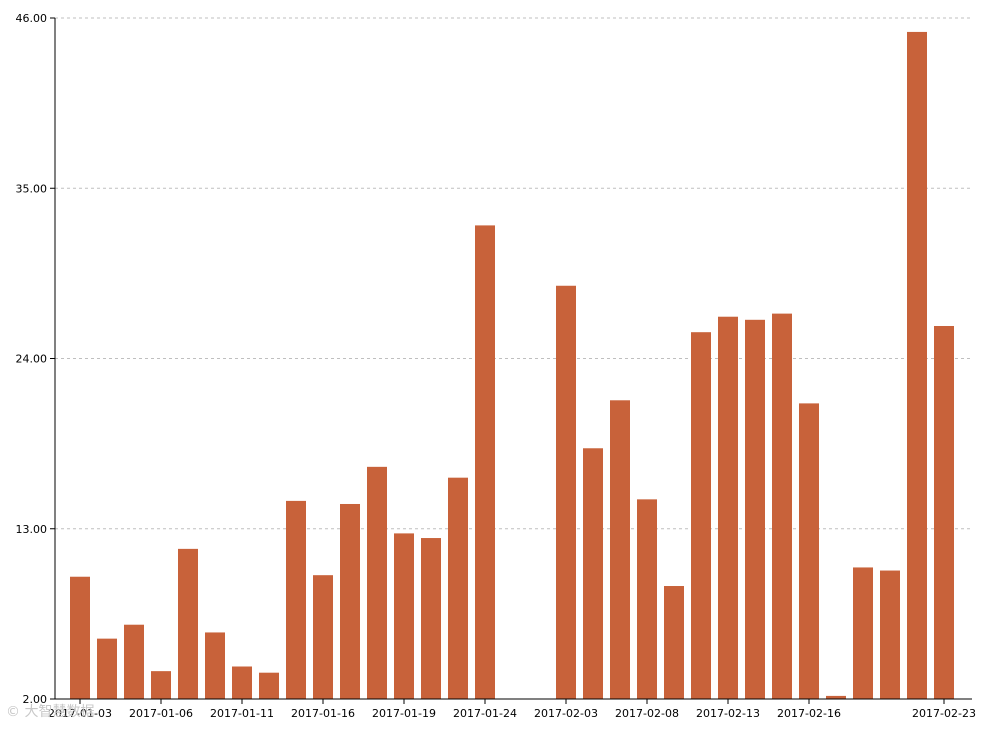 The height and width of the screenshot is (732, 1006). Describe the element at coordinates (404, 713) in the screenshot. I see `x-tick-label: 2017-01-19` at that location.